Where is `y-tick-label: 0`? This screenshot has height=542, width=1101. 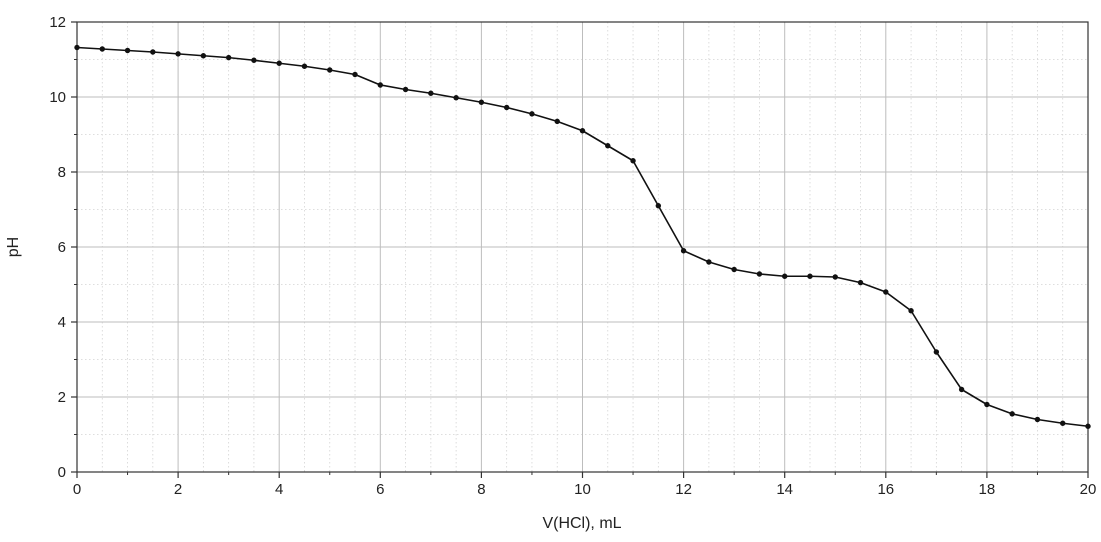 y-tick-label: 0 is located at coordinates (62, 472).